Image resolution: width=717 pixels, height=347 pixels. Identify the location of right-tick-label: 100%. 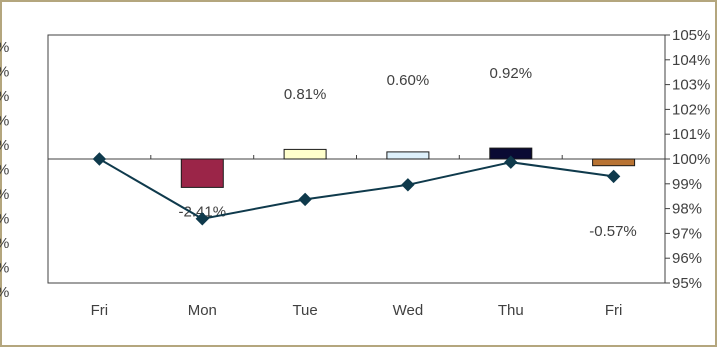
(691, 159).